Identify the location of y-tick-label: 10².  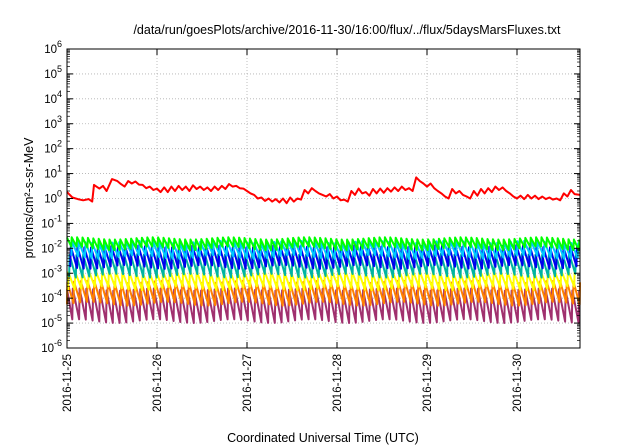
(53, 147).